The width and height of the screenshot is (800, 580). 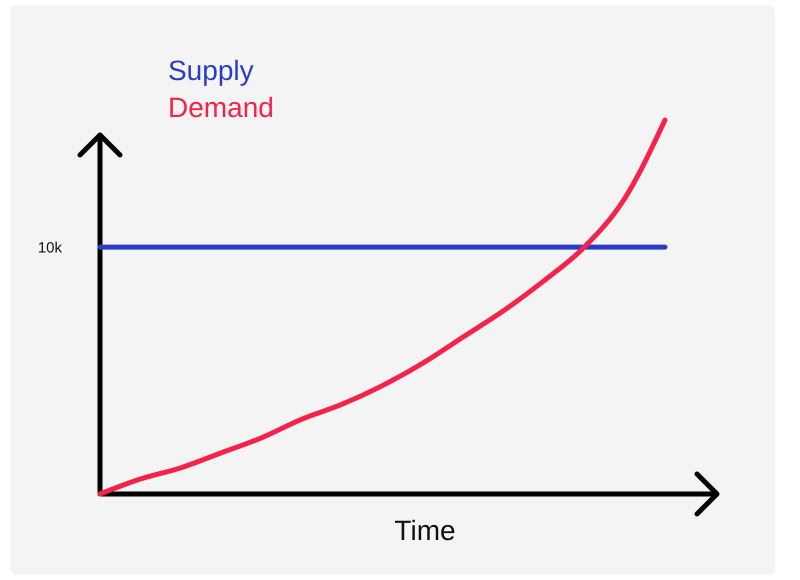 I want to click on text: Demand, so click(x=221, y=107).